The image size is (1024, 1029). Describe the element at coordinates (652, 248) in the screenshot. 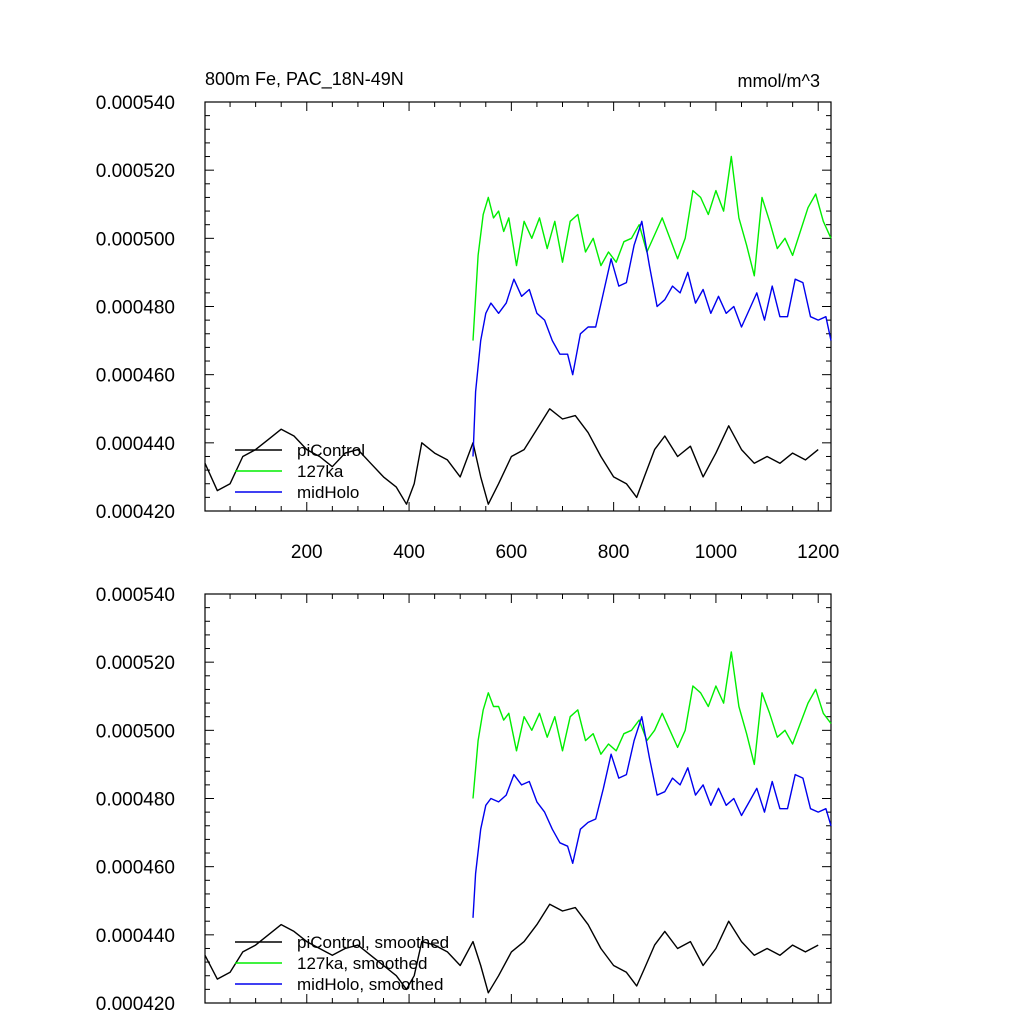

I see `series-line-127ka` at that location.